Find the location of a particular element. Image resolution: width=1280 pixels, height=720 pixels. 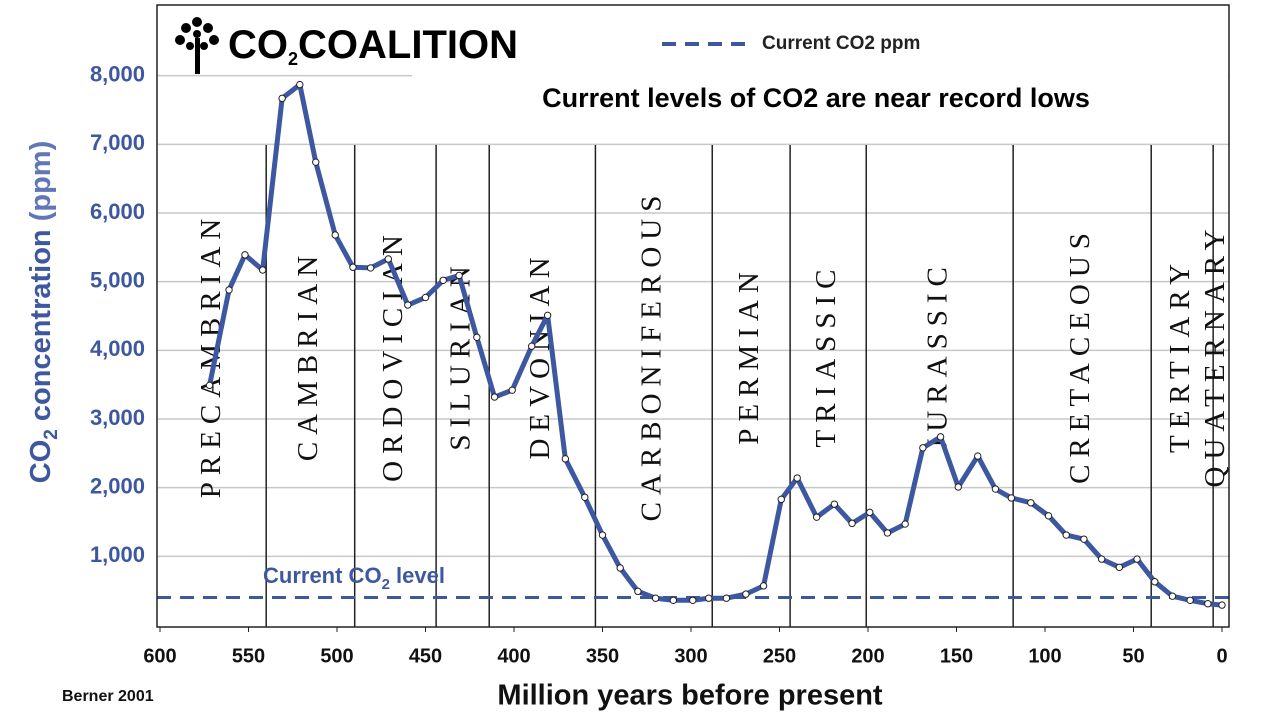

y-axis-label: CO2 concentration (ppm) is located at coordinates (43, 312).